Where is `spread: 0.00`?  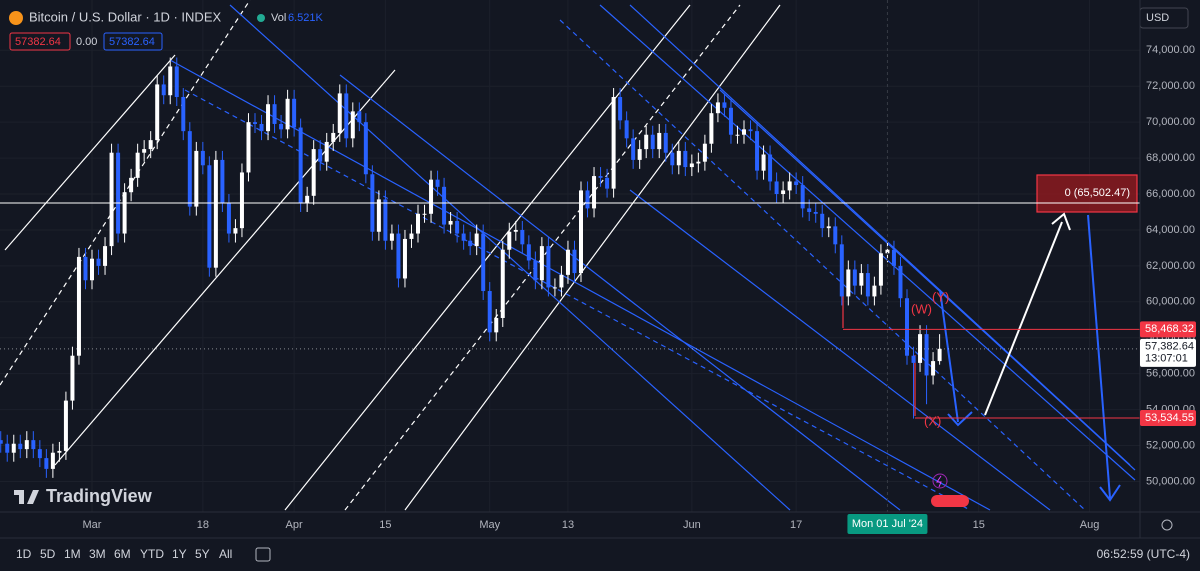
spread: 0.00 is located at coordinates (86, 42).